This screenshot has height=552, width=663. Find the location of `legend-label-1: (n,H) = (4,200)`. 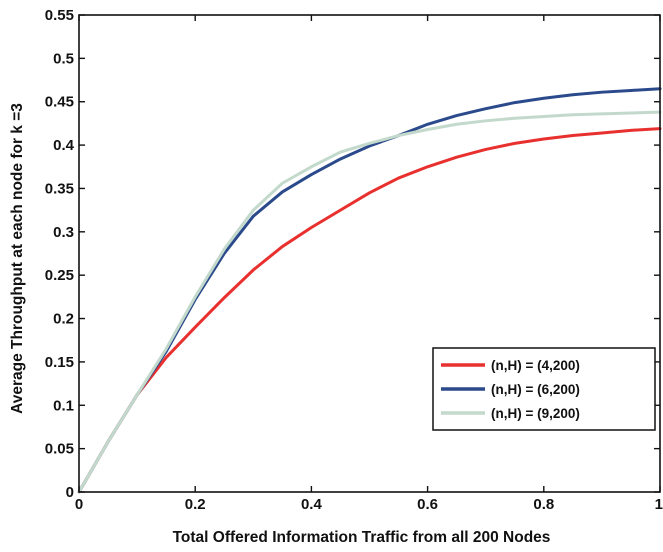

legend-label-1: (n,H) = (4,200) is located at coordinates (535, 365).